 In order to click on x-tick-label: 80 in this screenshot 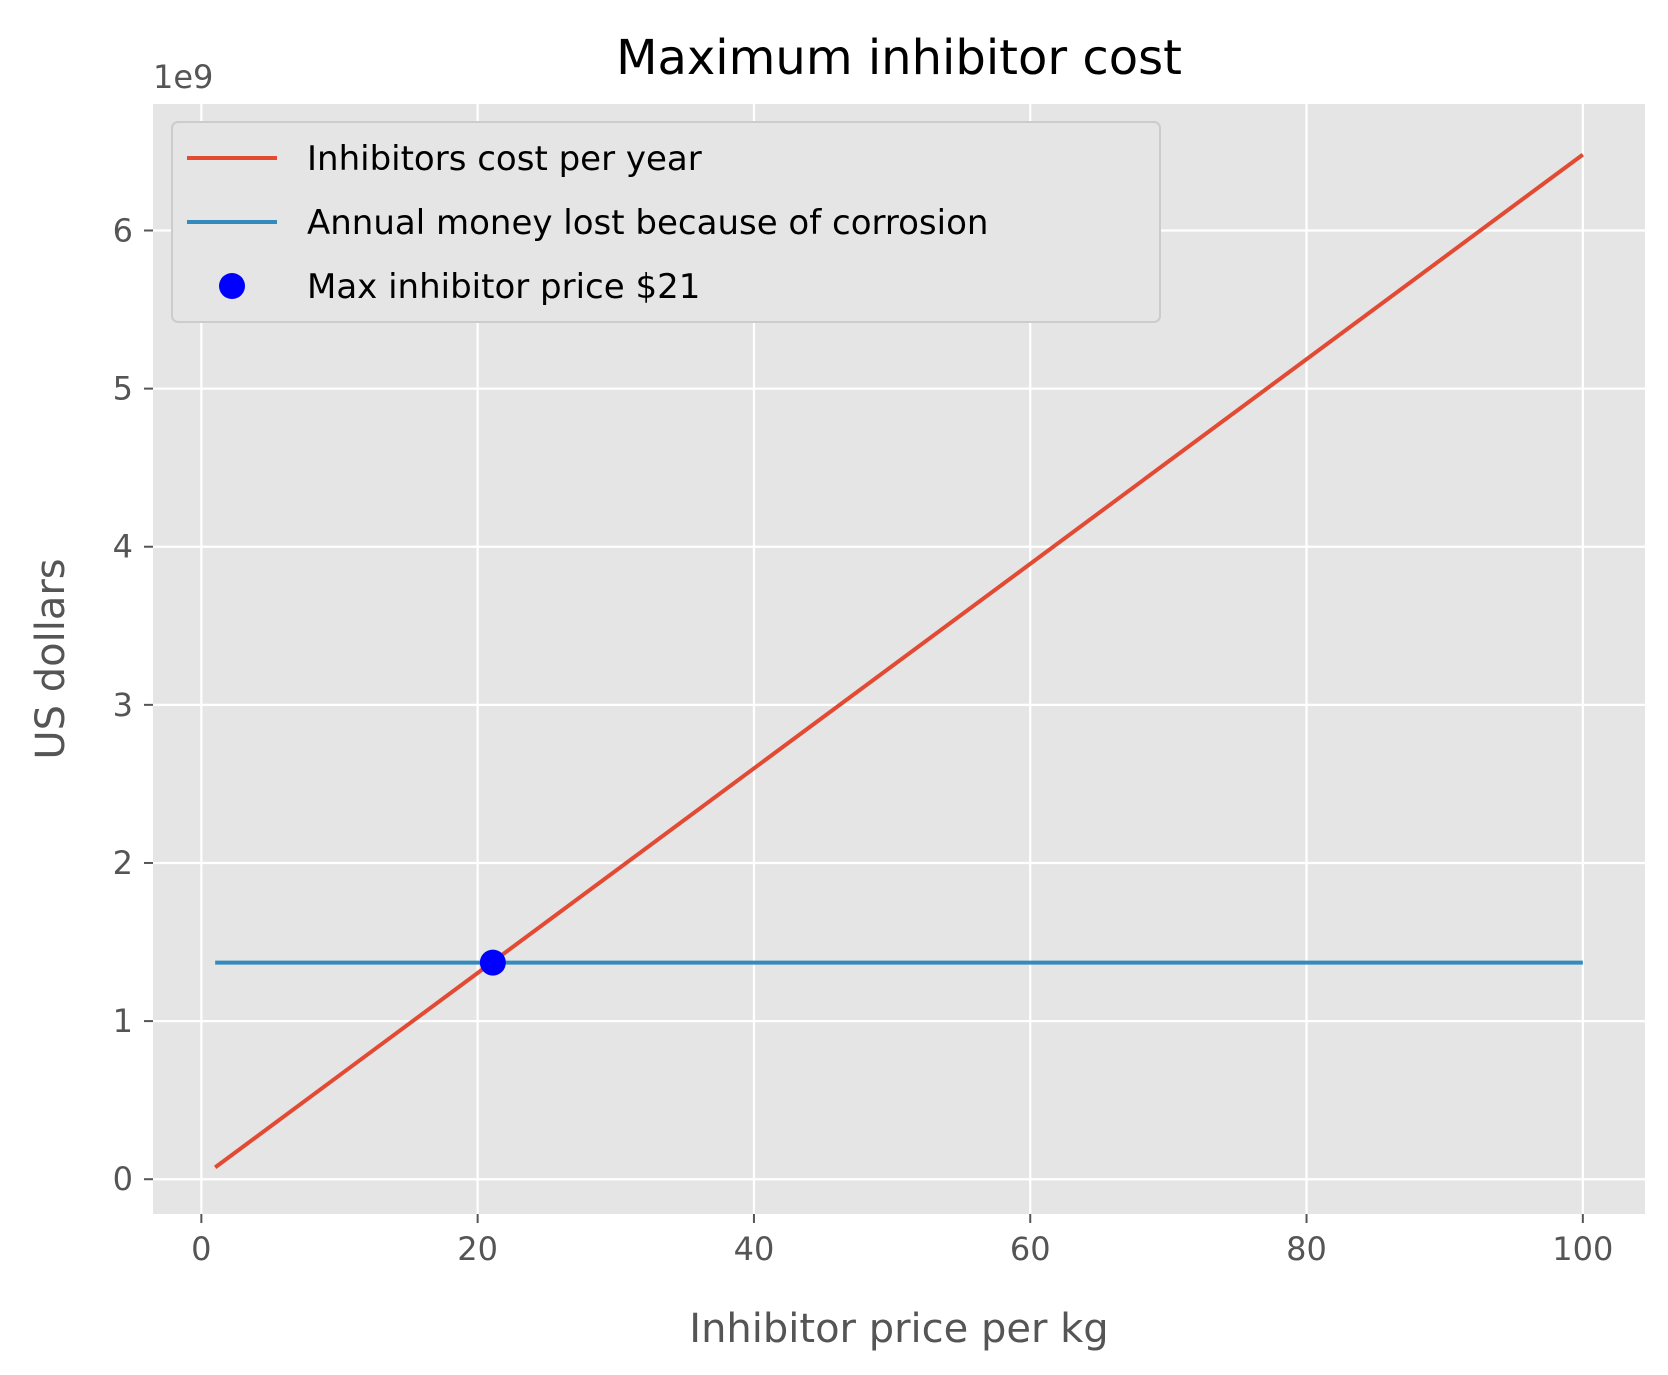, I will do `click(1306, 1249)`.